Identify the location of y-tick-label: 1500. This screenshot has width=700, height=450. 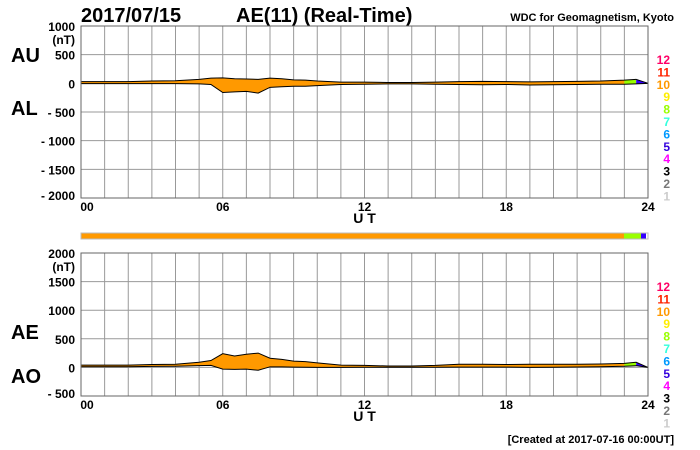
(61, 283).